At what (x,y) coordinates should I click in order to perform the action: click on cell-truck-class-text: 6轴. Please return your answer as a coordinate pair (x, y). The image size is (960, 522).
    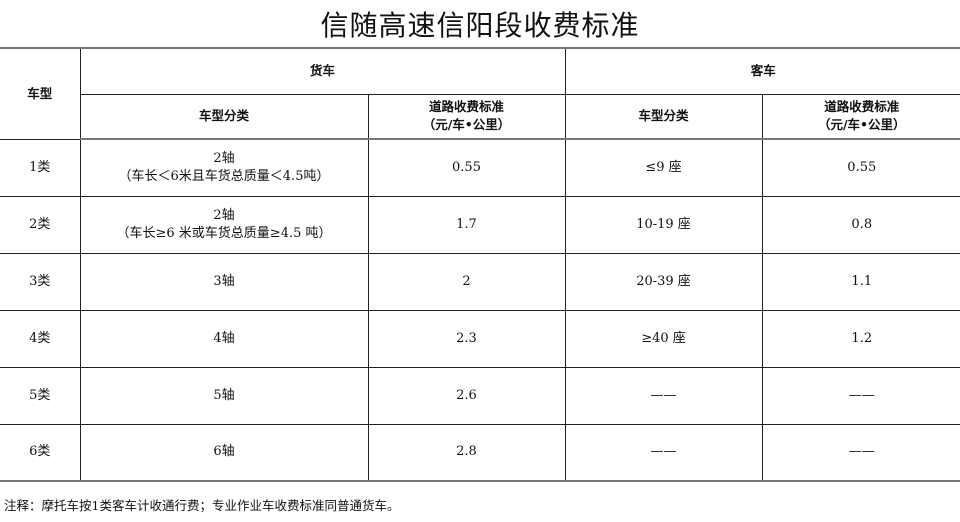
    Looking at the image, I should click on (224, 452).